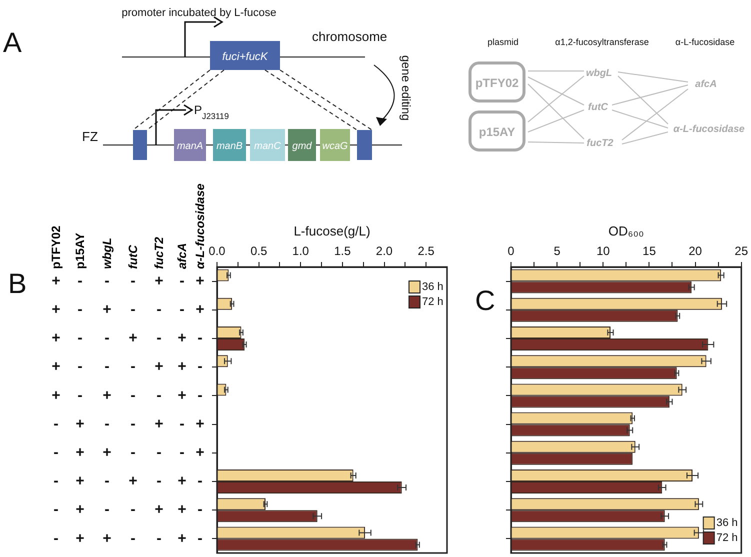  Describe the element at coordinates (229, 146) in the screenshot. I see `text: manB` at that location.